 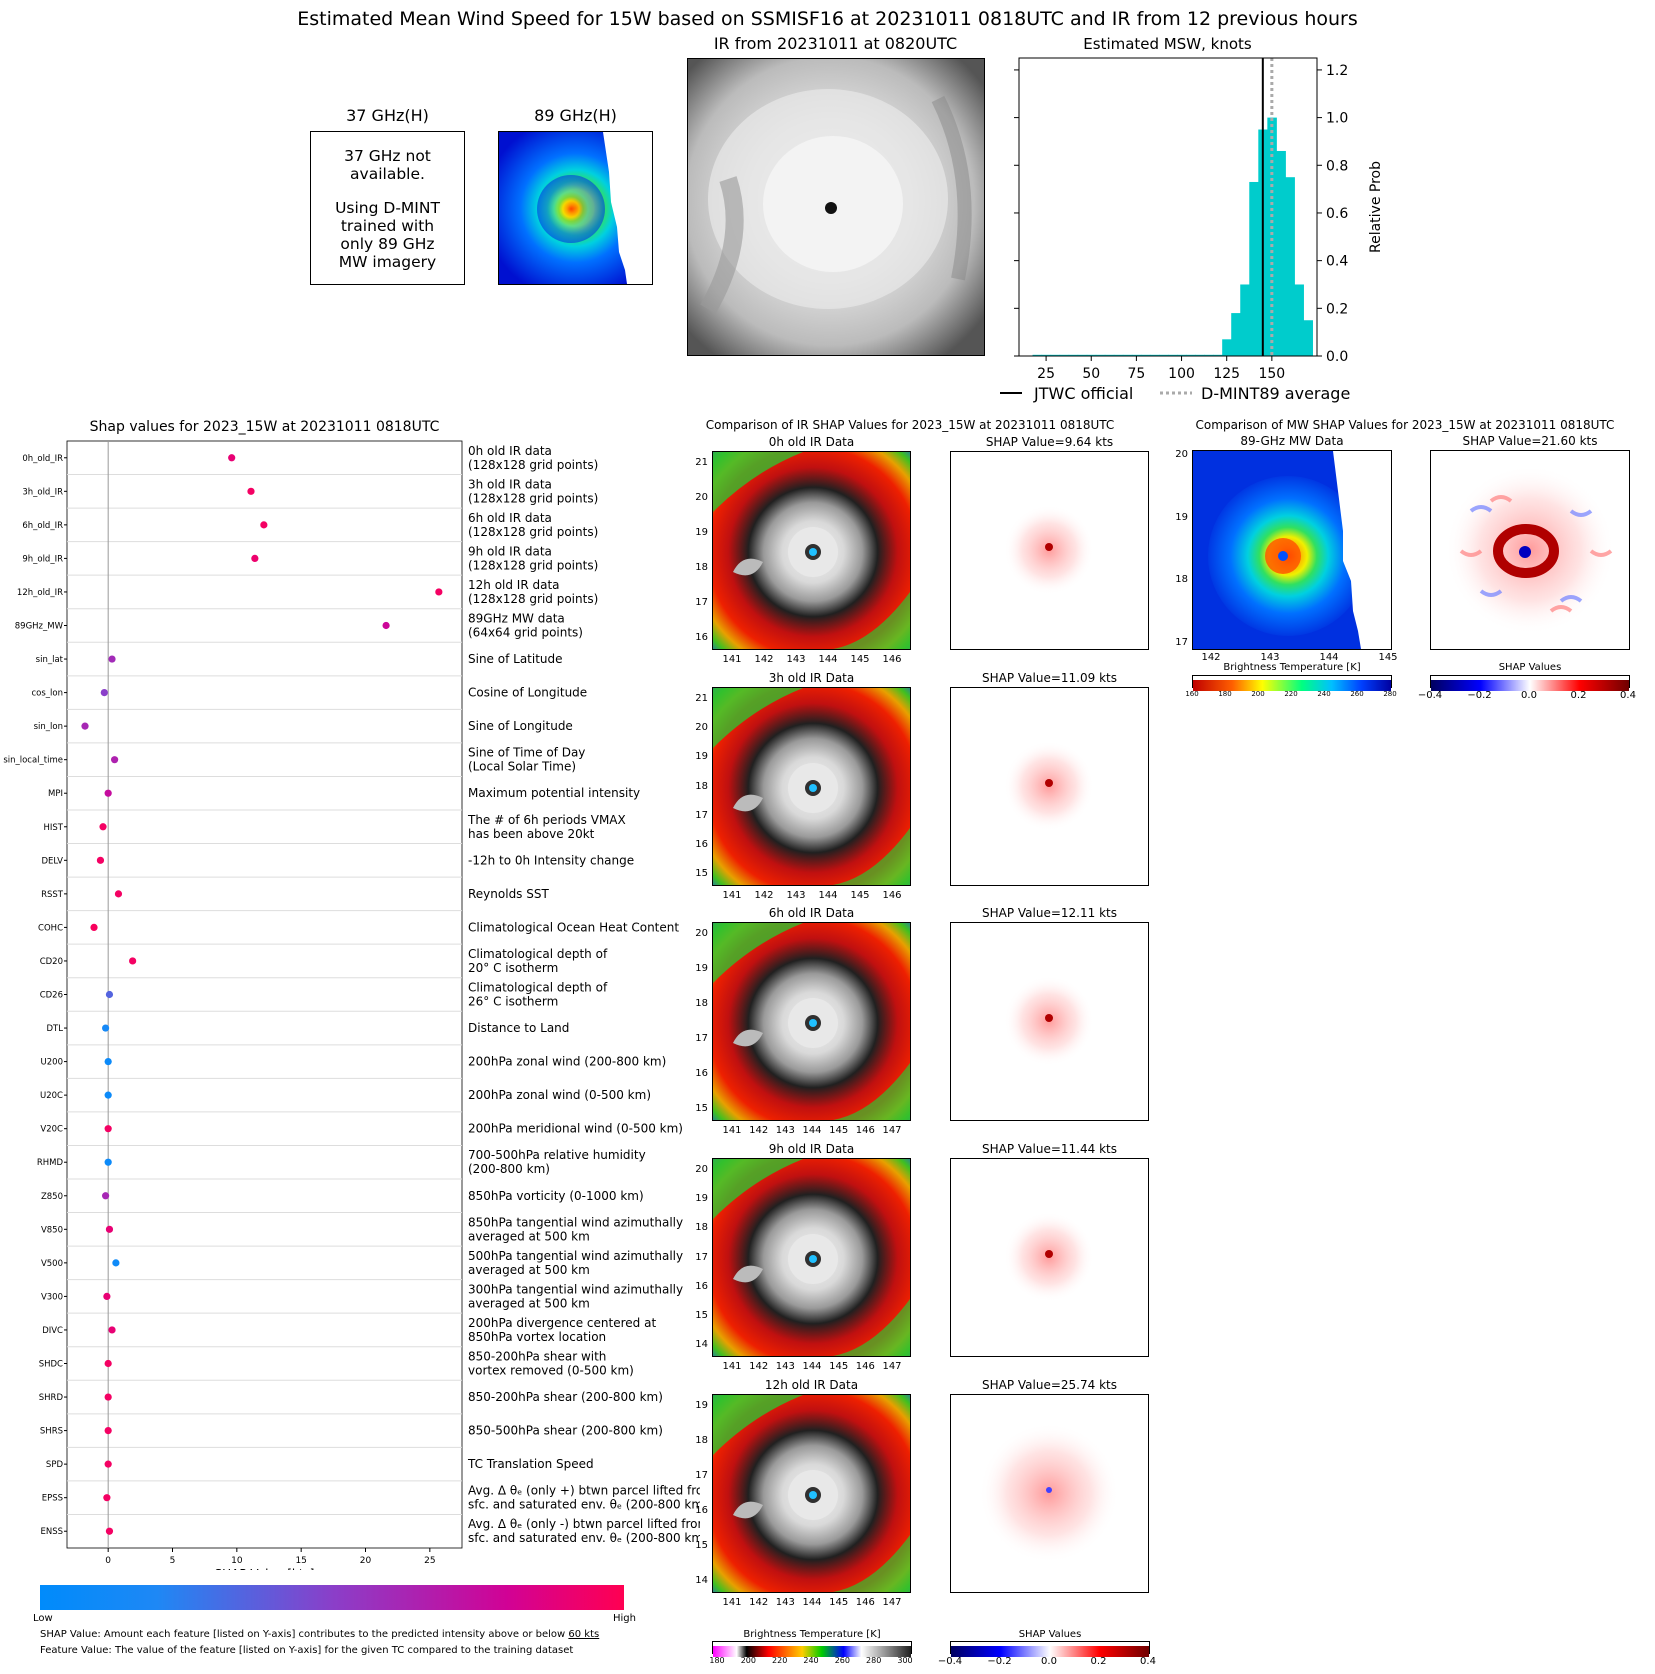 What do you see at coordinates (538, 954) in the screenshot?
I see `feature-description: Climatological depth of` at bounding box center [538, 954].